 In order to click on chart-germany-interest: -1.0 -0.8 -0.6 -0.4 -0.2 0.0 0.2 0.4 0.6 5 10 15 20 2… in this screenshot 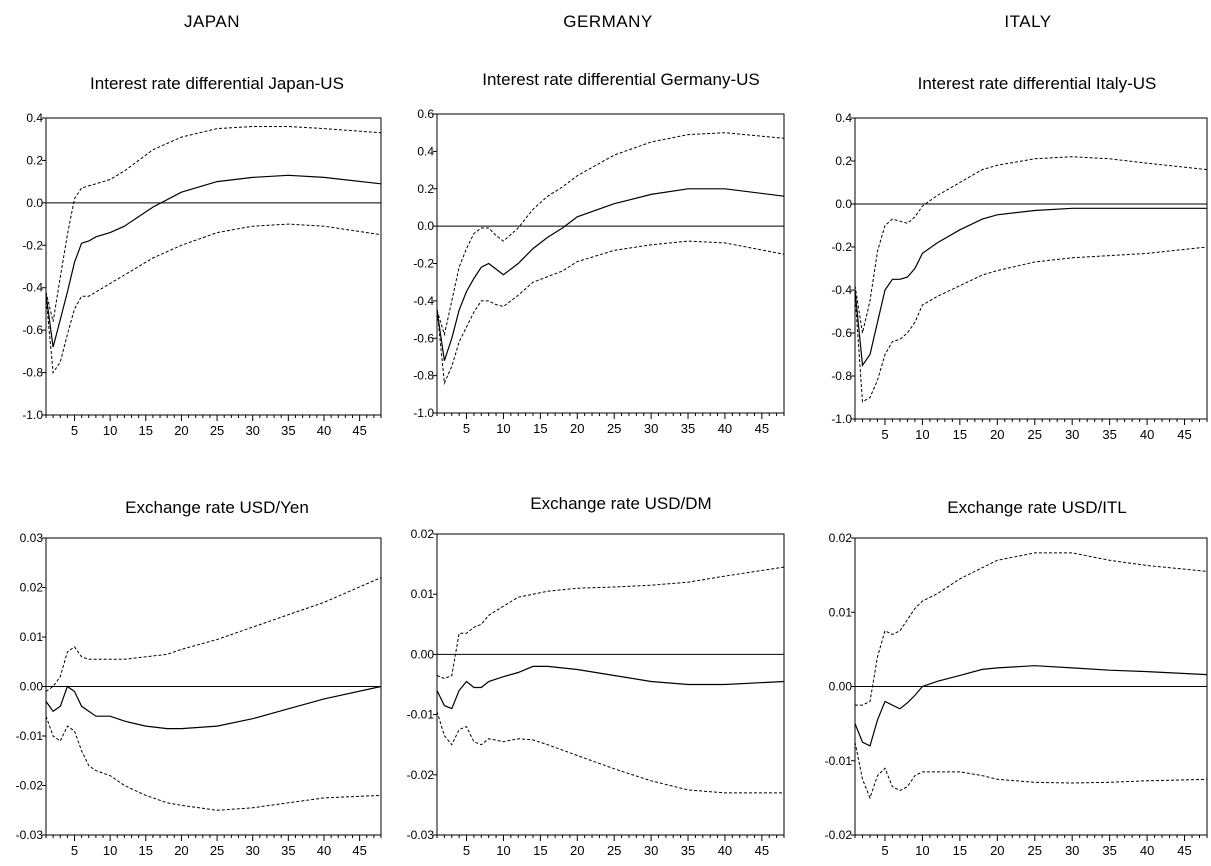, I will do `click(599, 271)`.